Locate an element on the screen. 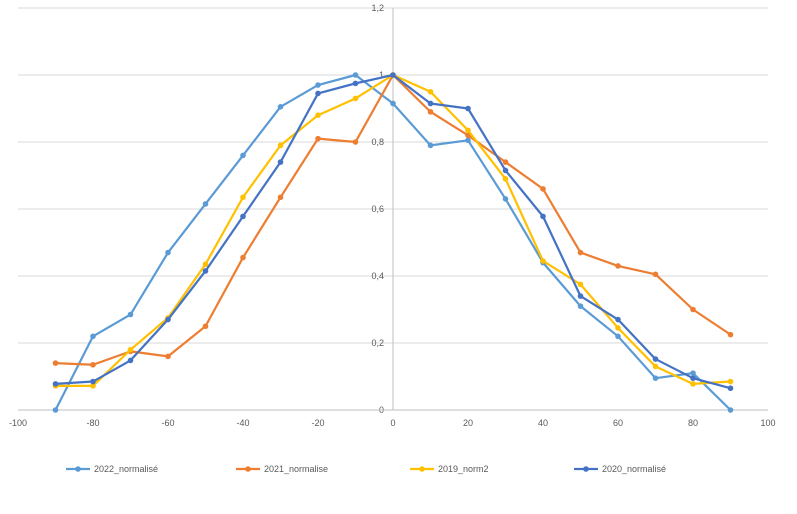 This screenshot has width=797, height=514. legend-item-0: 2022_normalisé is located at coordinates (112, 469).